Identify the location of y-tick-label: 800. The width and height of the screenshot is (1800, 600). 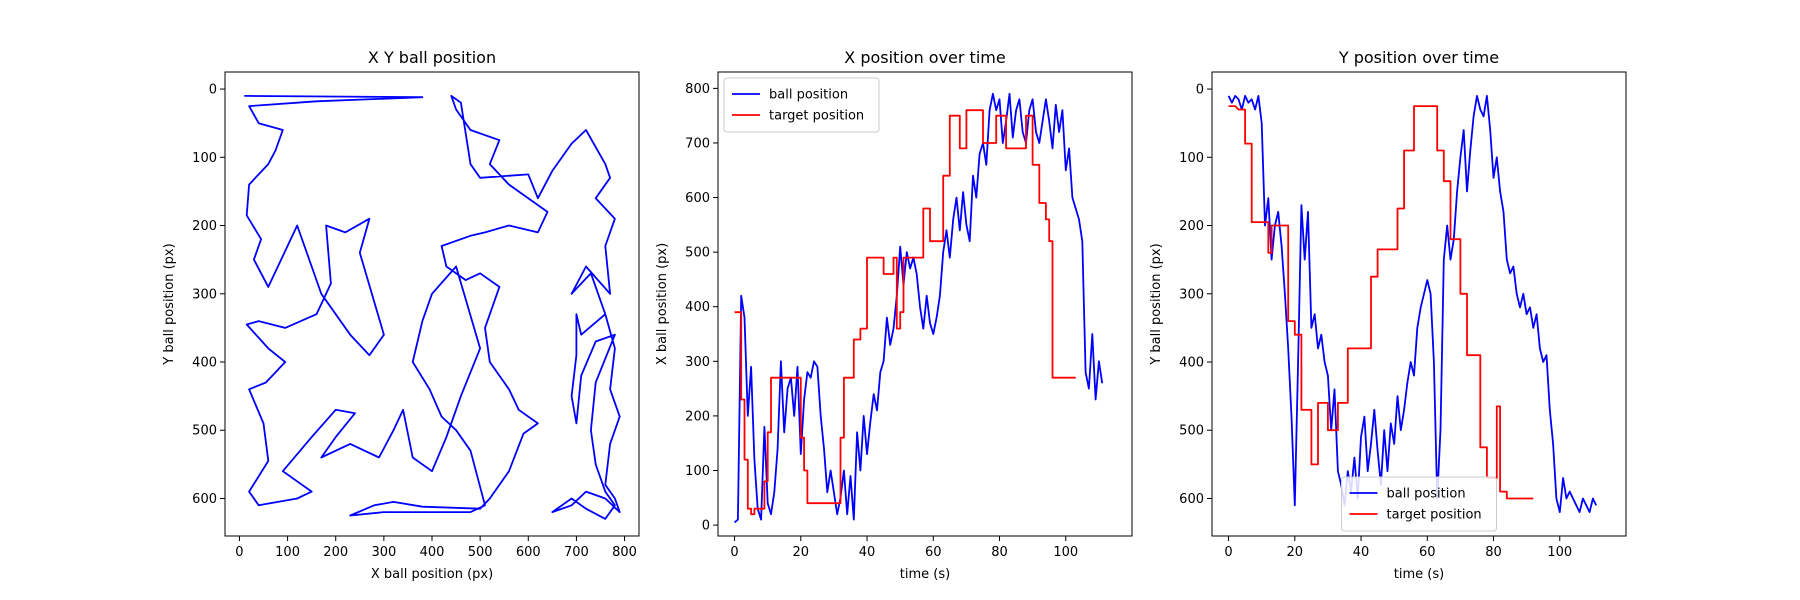
(697, 89).